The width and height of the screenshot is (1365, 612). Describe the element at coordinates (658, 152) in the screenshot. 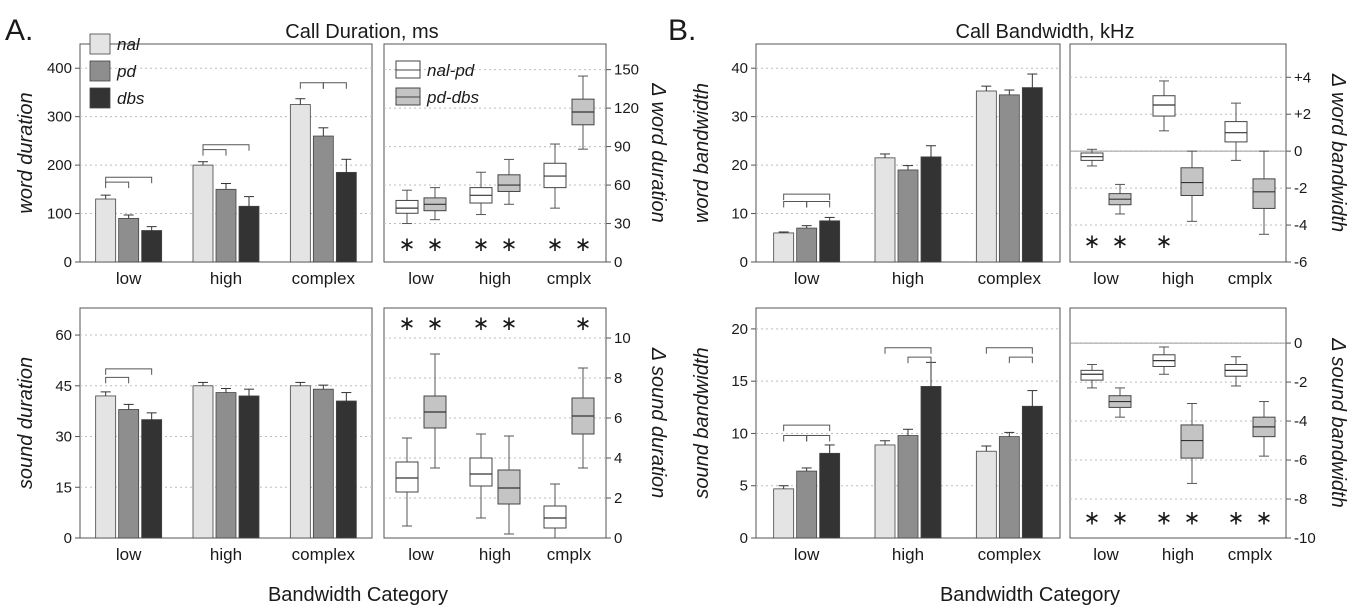

I see `y-axis-label: Δ word duration` at that location.